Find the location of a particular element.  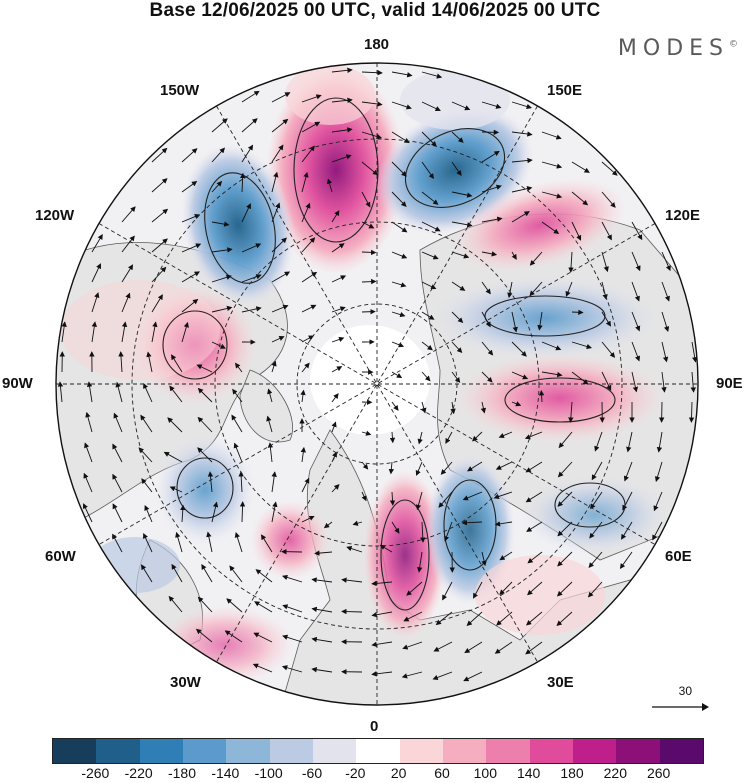

colorbar-tick-label: 20 is located at coordinates (398, 773).